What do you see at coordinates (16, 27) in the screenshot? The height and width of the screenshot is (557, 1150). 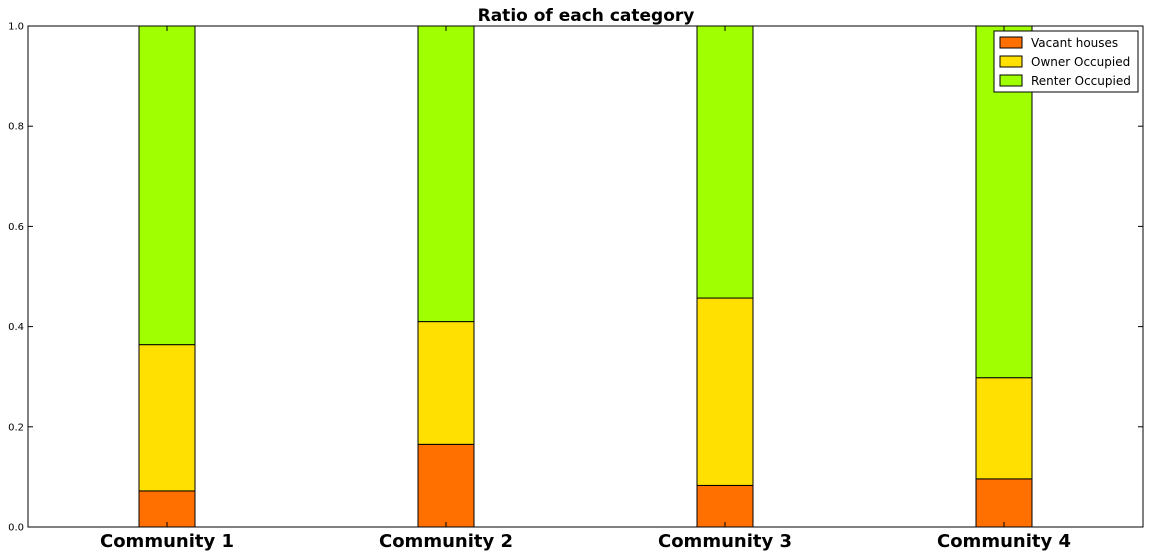 I see `y-tick-label: 1.0` at bounding box center [16, 27].